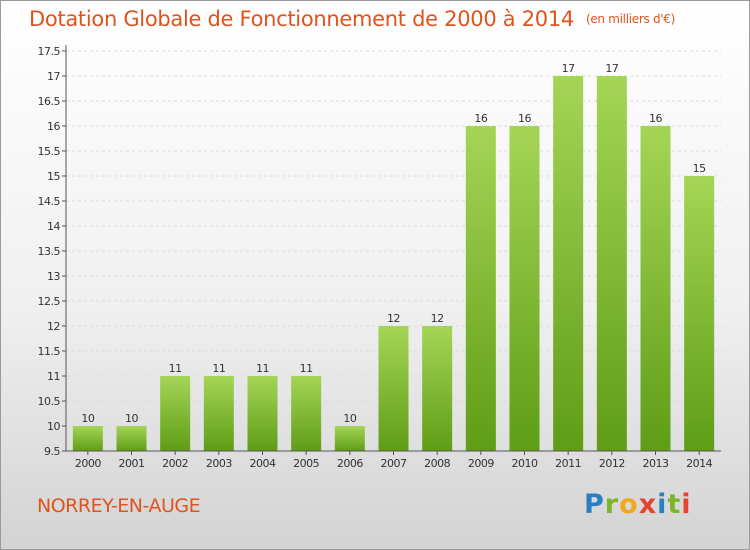 Image resolution: width=750 pixels, height=550 pixels. Describe the element at coordinates (88, 463) in the screenshot. I see `x-tick-label: 2000` at that location.